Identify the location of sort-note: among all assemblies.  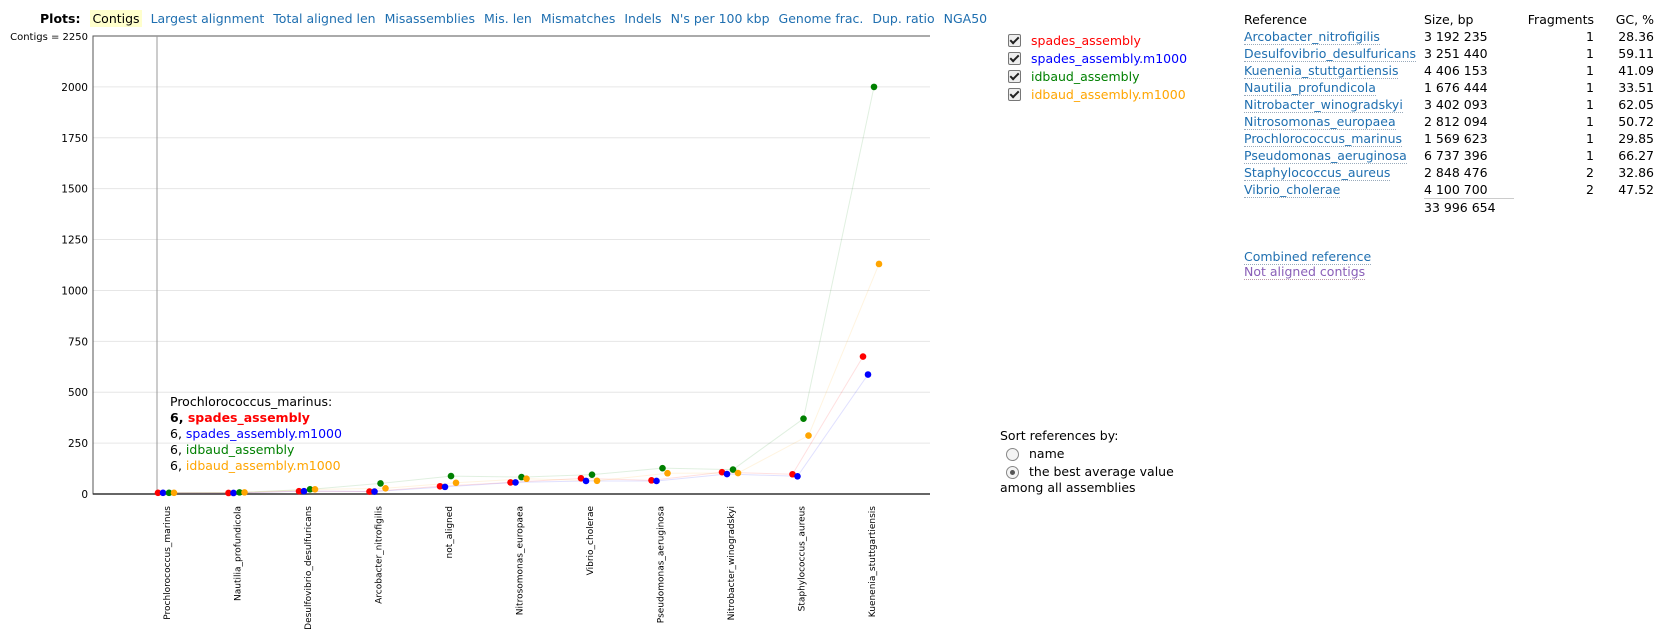
(1068, 487).